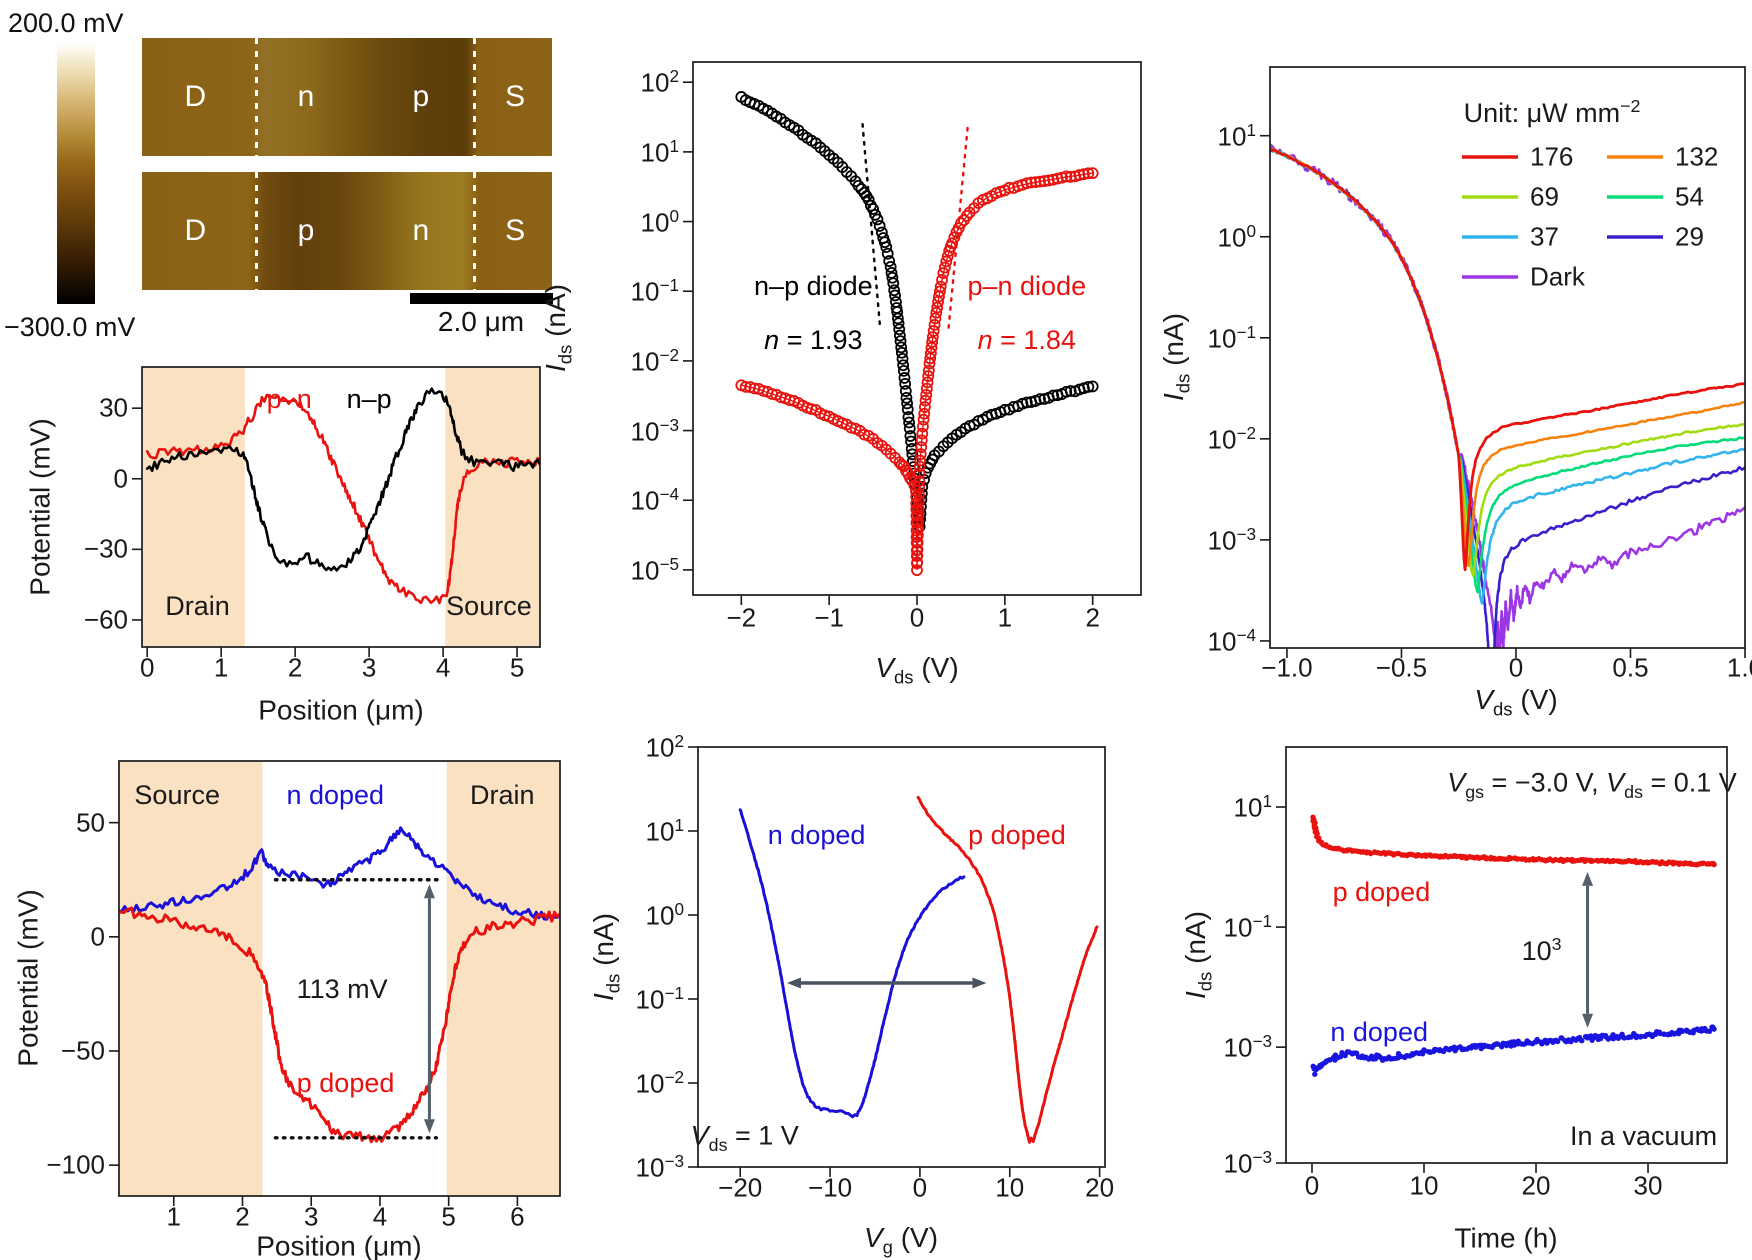 The image size is (1752, 1260). Describe the element at coordinates (740, 1187) in the screenshot. I see `tick-label-x: −20` at that location.